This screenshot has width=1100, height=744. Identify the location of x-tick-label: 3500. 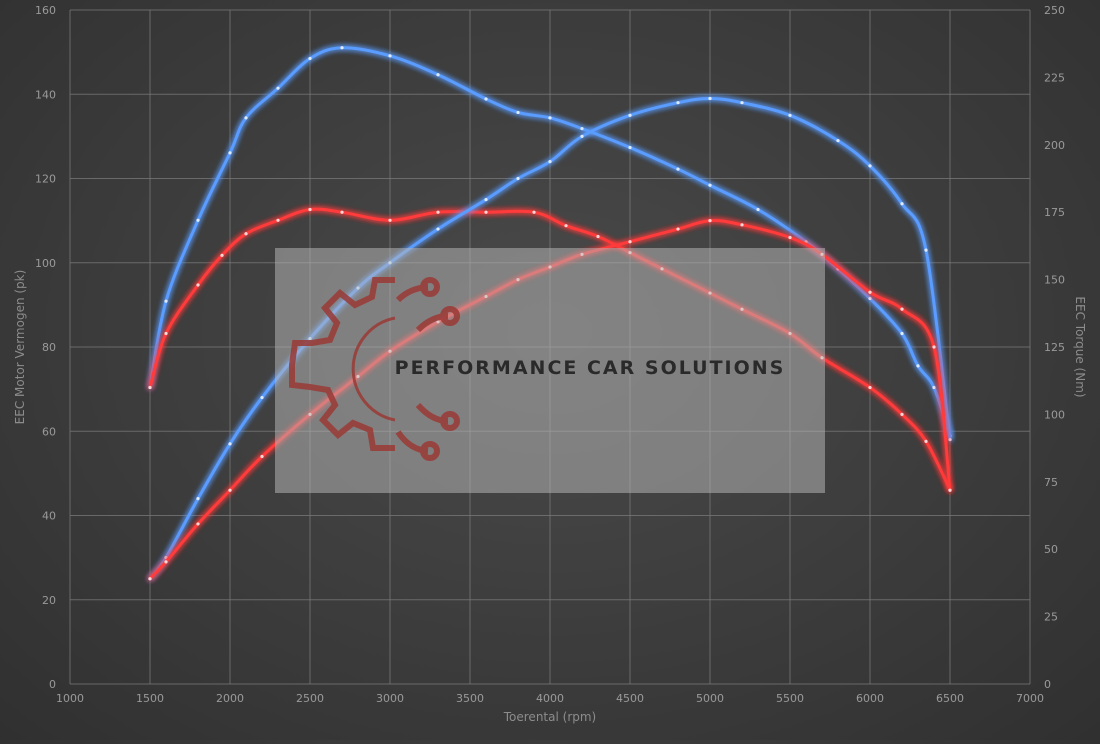
(470, 698).